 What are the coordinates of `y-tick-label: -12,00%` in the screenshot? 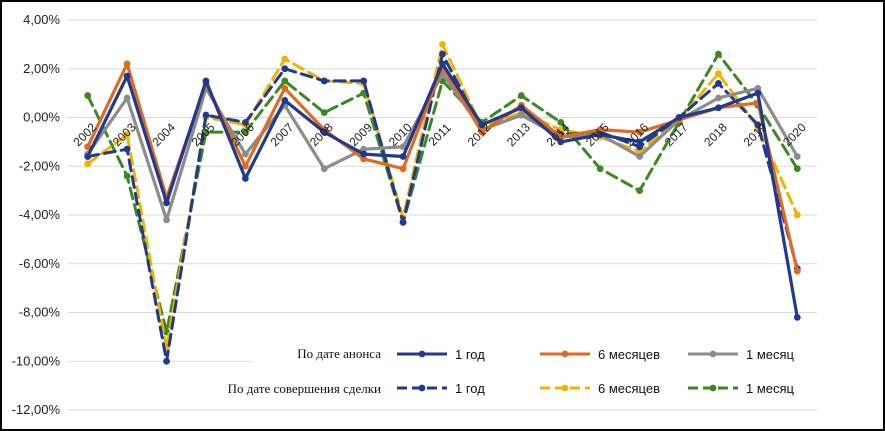 It's located at (36, 409).